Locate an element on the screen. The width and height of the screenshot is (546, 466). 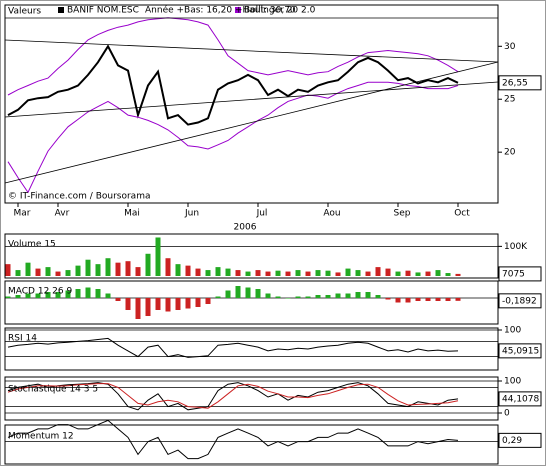
value-box-label: 45,0915 is located at coordinates (520, 351).